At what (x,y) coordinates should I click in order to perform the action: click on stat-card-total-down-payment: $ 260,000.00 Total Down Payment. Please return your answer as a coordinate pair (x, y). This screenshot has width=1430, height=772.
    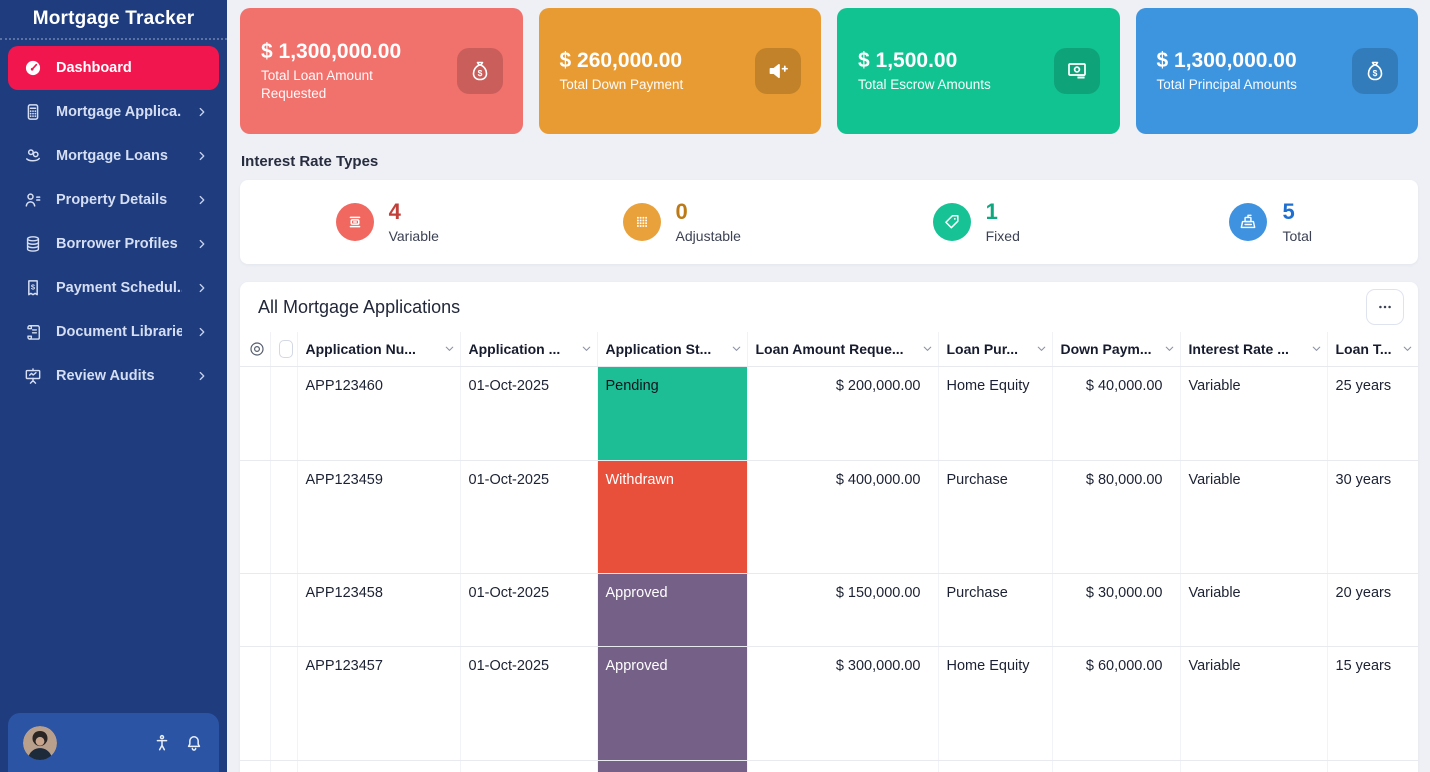
    Looking at the image, I should click on (679, 71).